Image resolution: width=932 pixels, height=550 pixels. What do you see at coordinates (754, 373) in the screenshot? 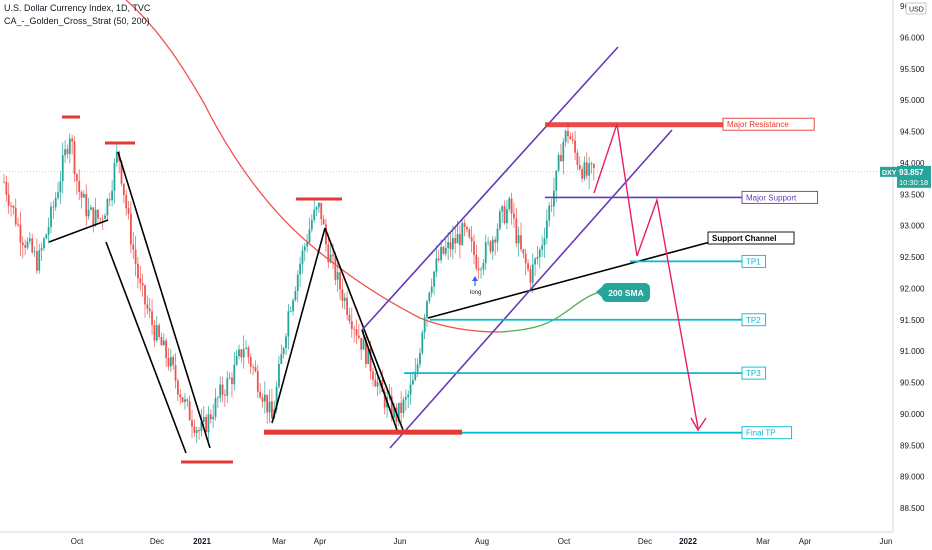
I see `tp3-label-box` at bounding box center [754, 373].